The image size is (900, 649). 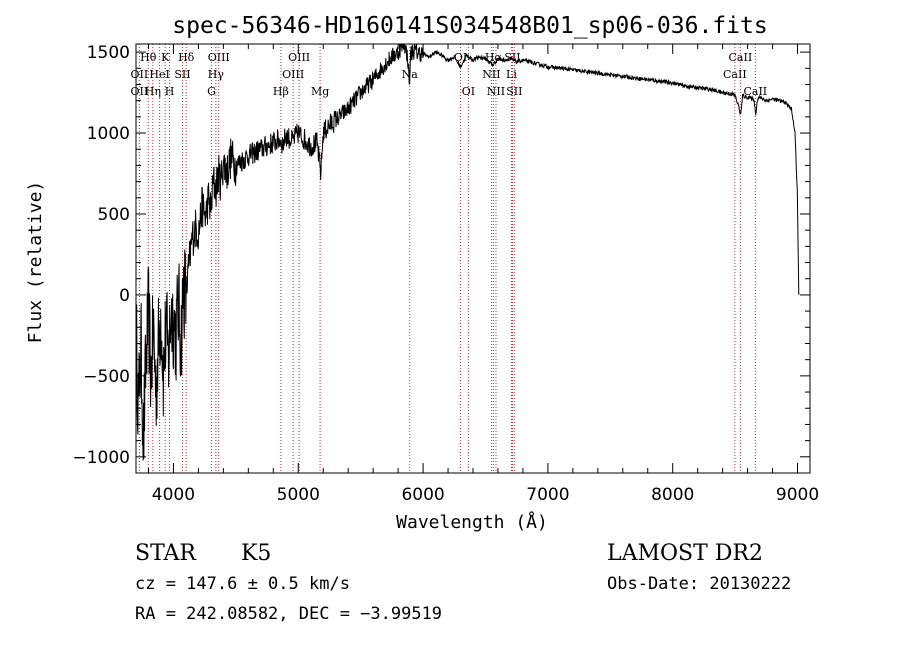 What do you see at coordinates (685, 553) in the screenshot?
I see `survey-label: LAMOST DR2` at bounding box center [685, 553].